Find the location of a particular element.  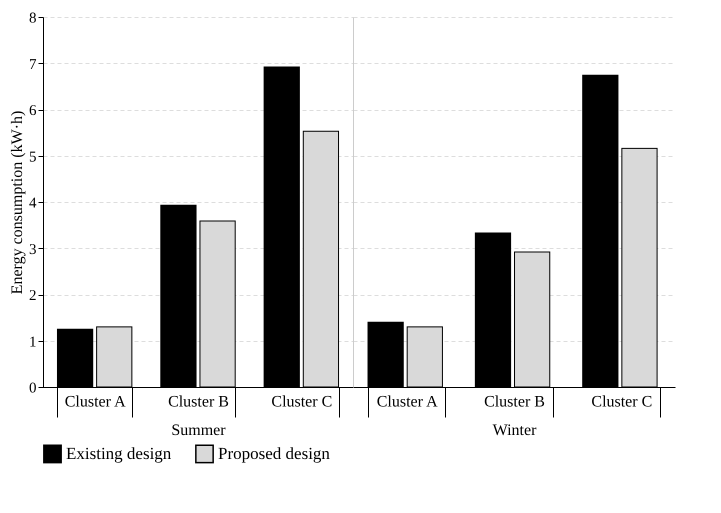

legend-label: Proposed design is located at coordinates (274, 453).